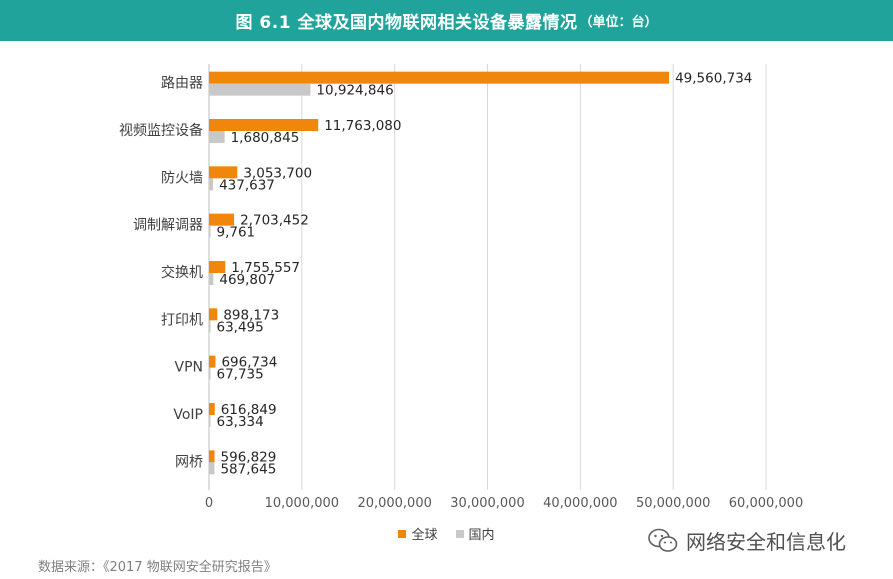  Describe the element at coordinates (182, 84) in the screenshot. I see `category-label: 路由器` at that location.